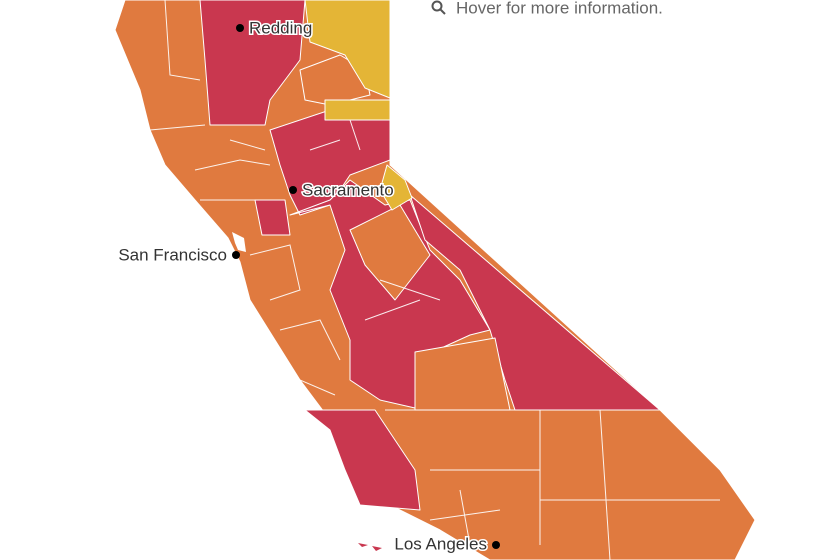 This screenshot has width=840, height=560. Describe the element at coordinates (559, 8) in the screenshot. I see `hint-text: Hover for more information.` at that location.